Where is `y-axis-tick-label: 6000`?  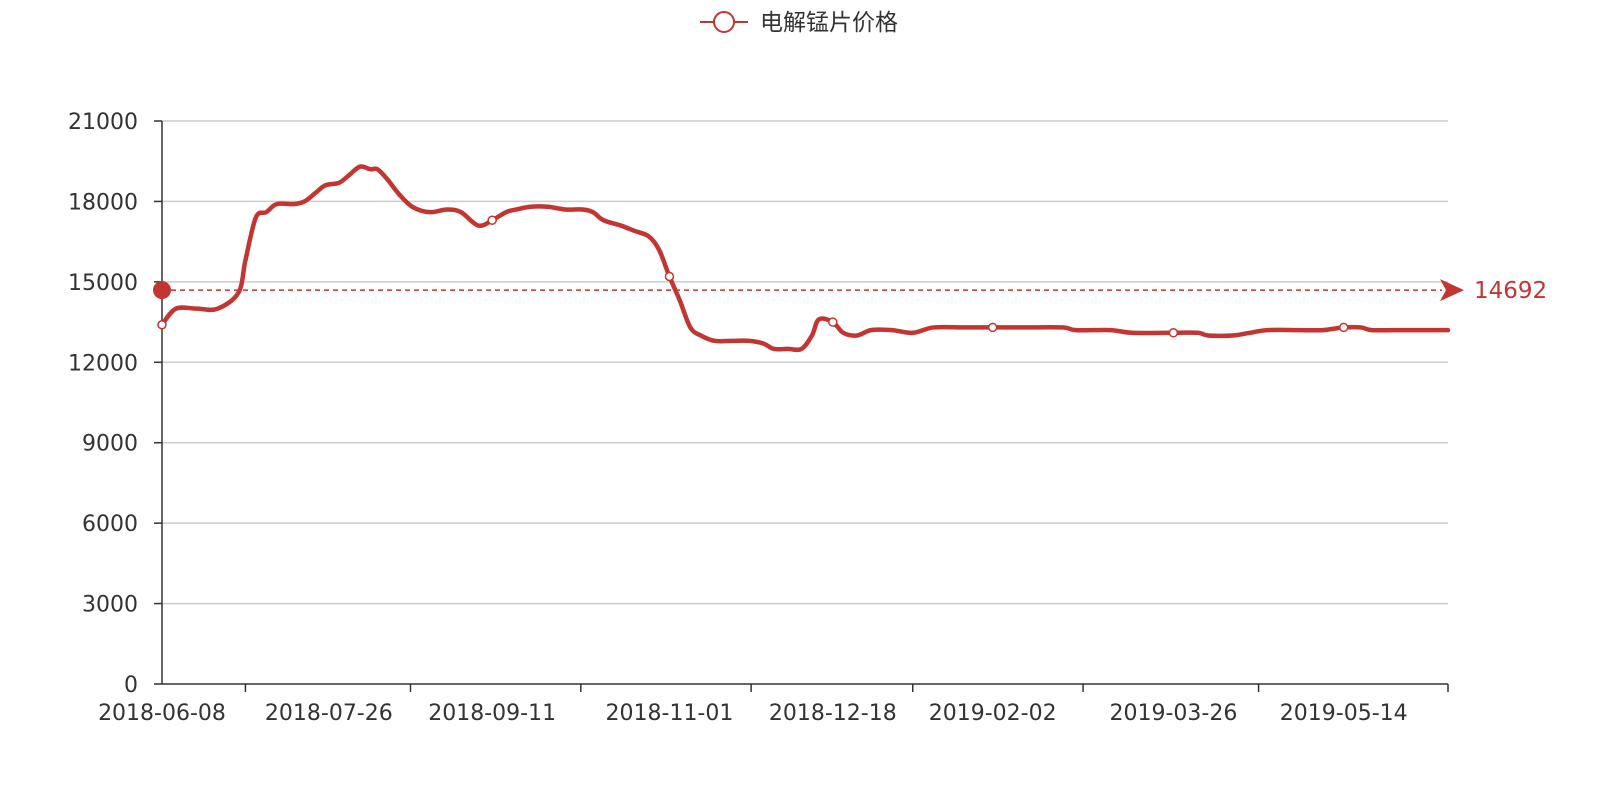
y-axis-tick-label: 6000 is located at coordinates (110, 524).